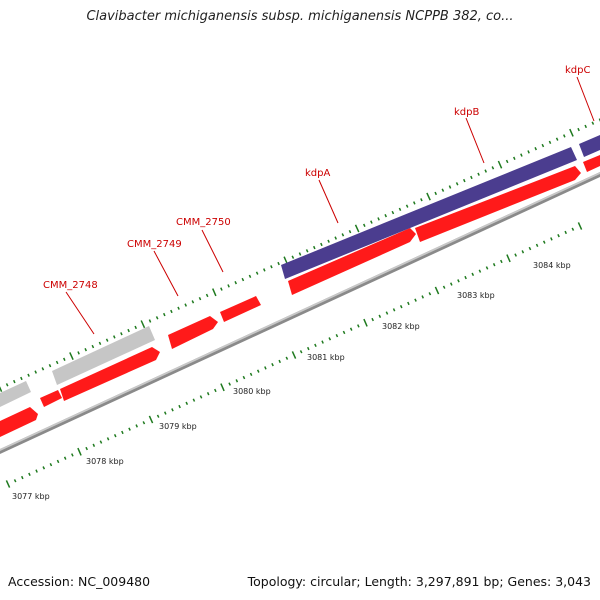 The height and width of the screenshot is (600, 600). What do you see at coordinates (70, 285) in the screenshot?
I see `gene-label-cmm-2748: CMM_2748` at bounding box center [70, 285].